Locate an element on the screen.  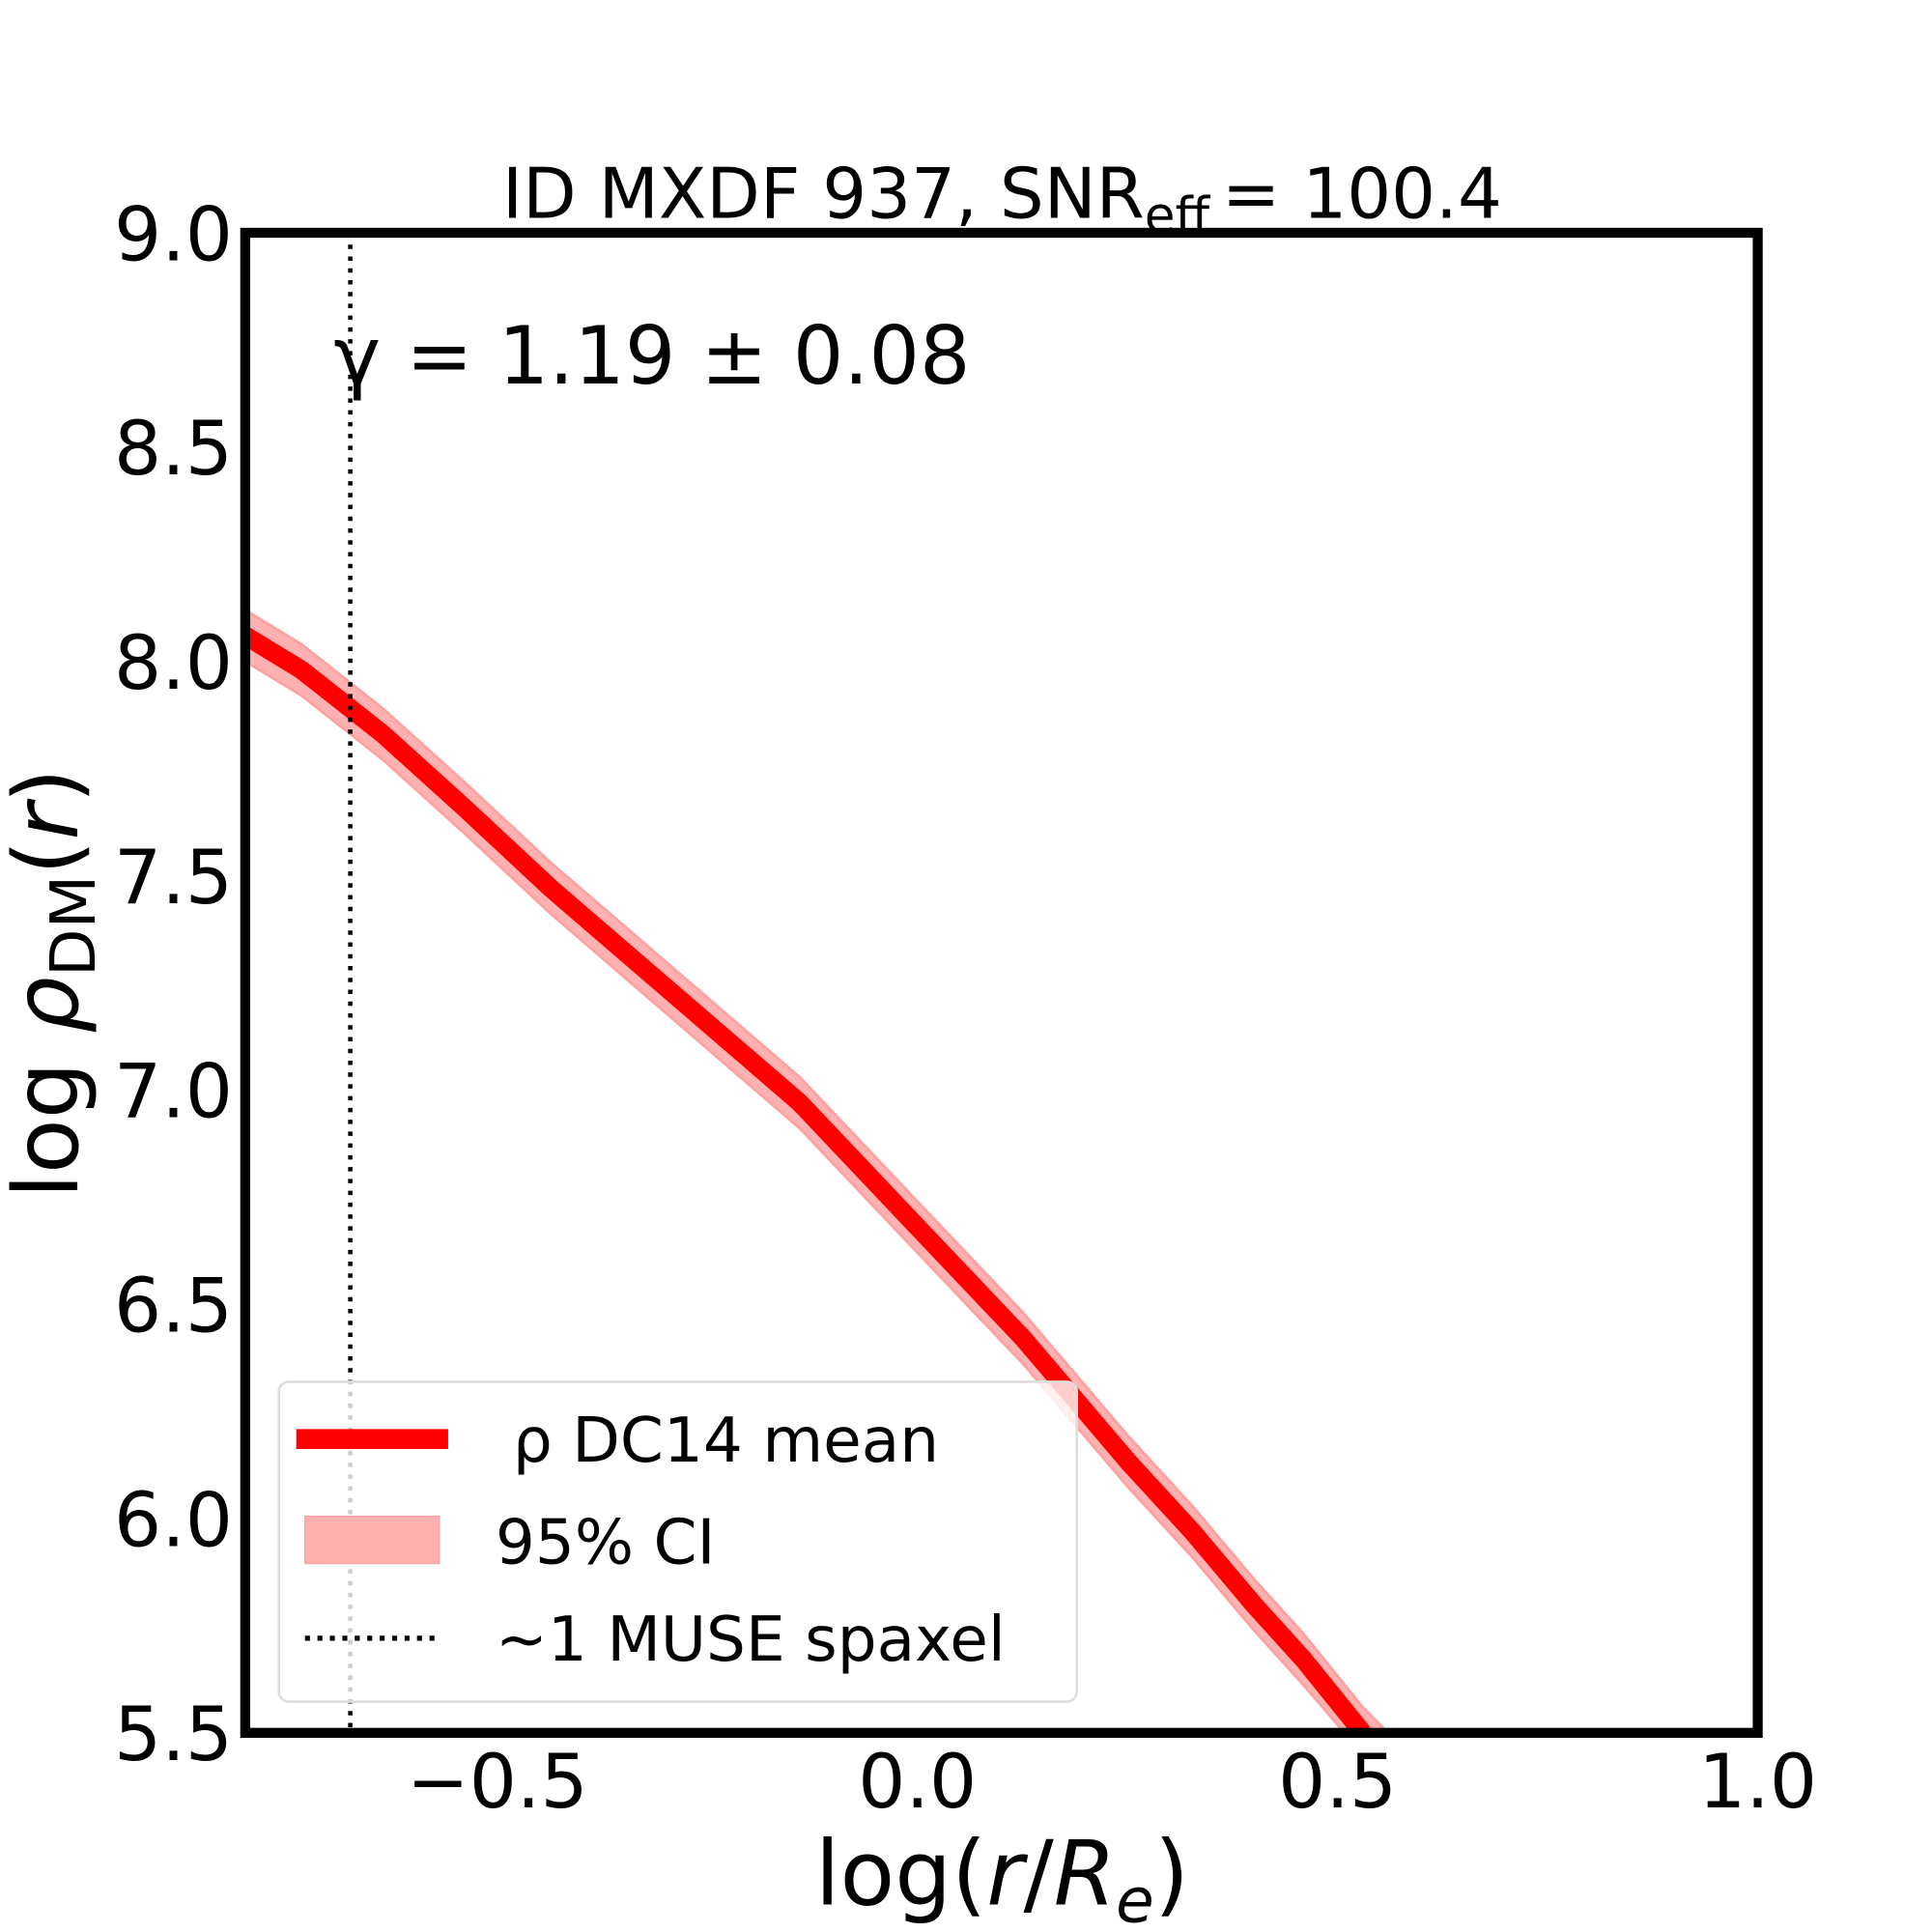
x-tick-label: 0.5 is located at coordinates (1337, 1782).